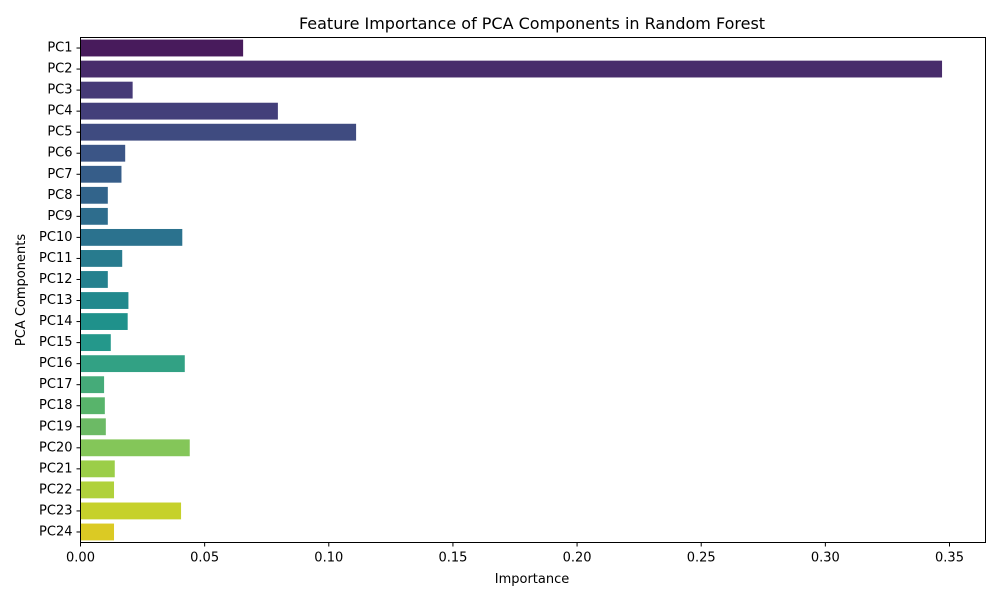 Image resolution: width=1000 pixels, height=600 pixels. What do you see at coordinates (55, 384) in the screenshot?
I see `y-tick-label: PC17` at bounding box center [55, 384].